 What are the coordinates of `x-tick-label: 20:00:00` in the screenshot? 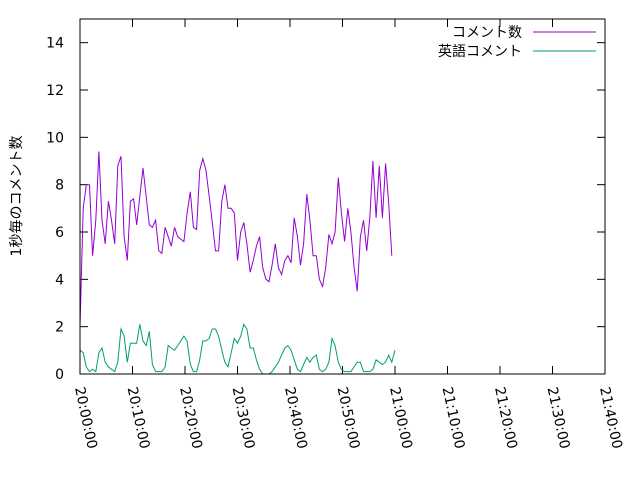 It's located at (85, 418).